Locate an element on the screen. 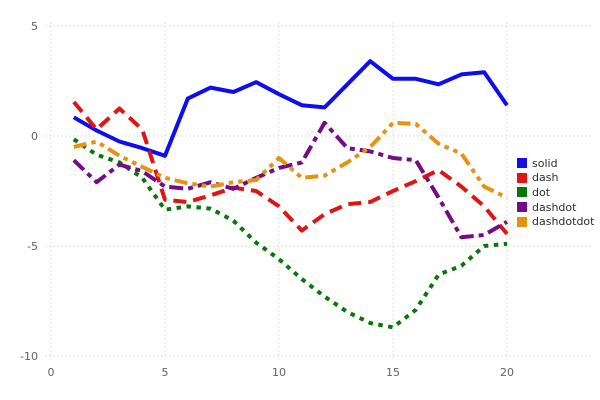 The height and width of the screenshot is (400, 600). legend-item-dash: dash is located at coordinates (555, 178).